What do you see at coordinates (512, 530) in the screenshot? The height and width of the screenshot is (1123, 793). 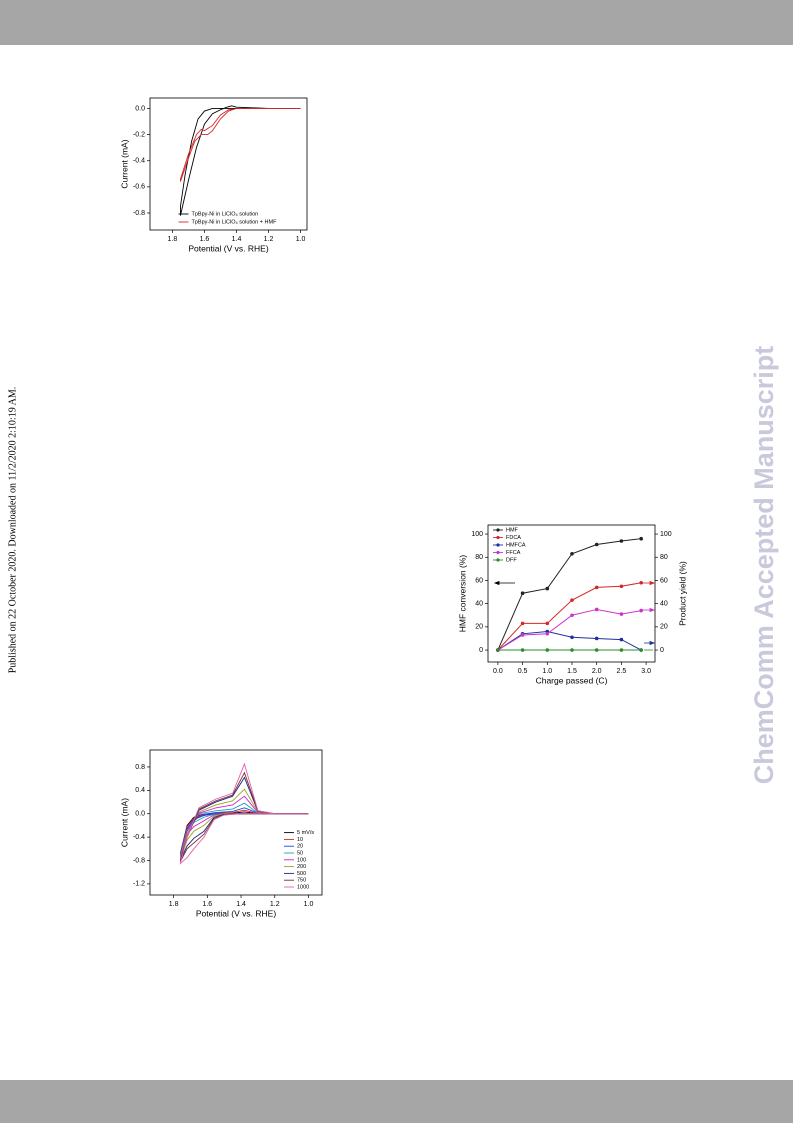 I see `legend-label: HMF` at bounding box center [512, 530].